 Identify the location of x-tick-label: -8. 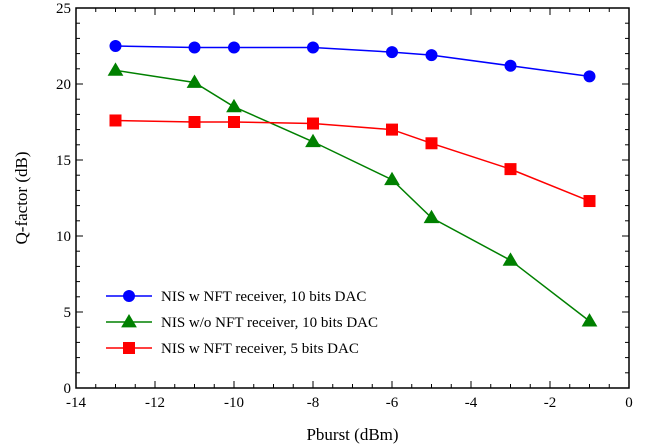
(313, 403).